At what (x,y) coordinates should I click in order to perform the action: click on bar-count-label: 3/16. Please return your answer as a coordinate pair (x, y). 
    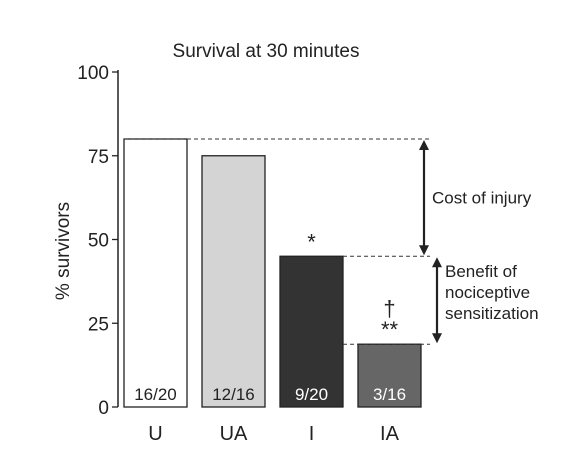
    Looking at the image, I should click on (389, 394).